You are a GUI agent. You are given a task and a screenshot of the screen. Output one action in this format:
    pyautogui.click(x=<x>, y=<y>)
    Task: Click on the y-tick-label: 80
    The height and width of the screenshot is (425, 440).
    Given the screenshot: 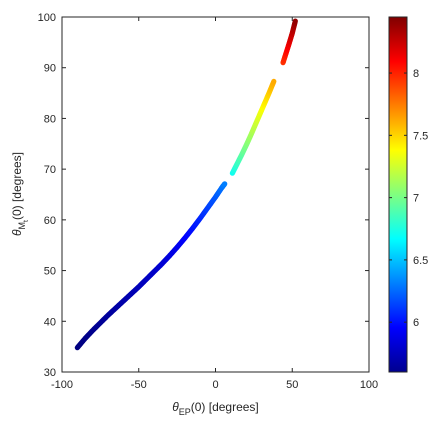 What is the action you would take?
    pyautogui.click(x=50, y=119)
    